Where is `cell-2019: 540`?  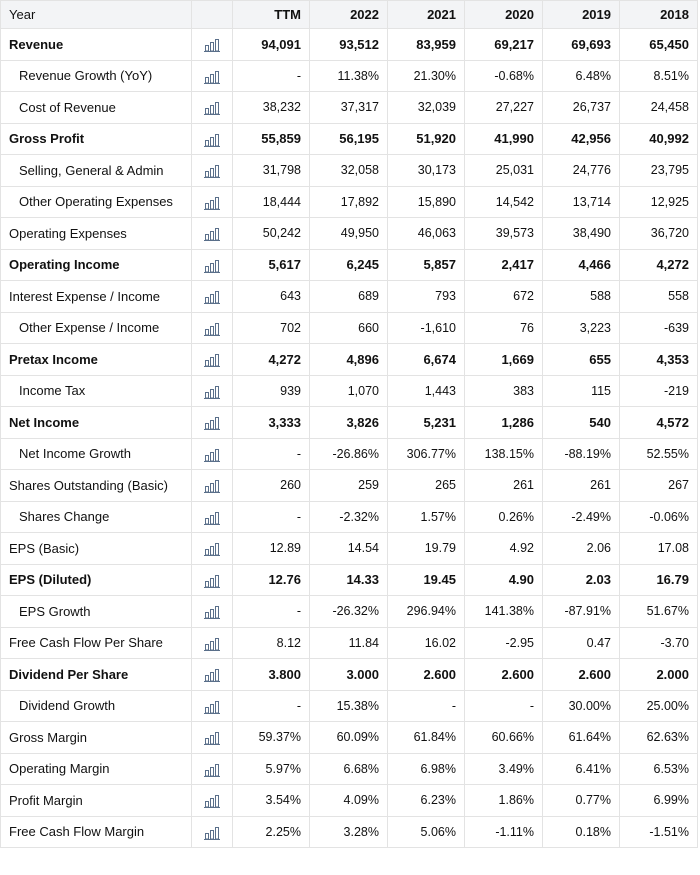
cell-2019: 540 is located at coordinates (581, 422).